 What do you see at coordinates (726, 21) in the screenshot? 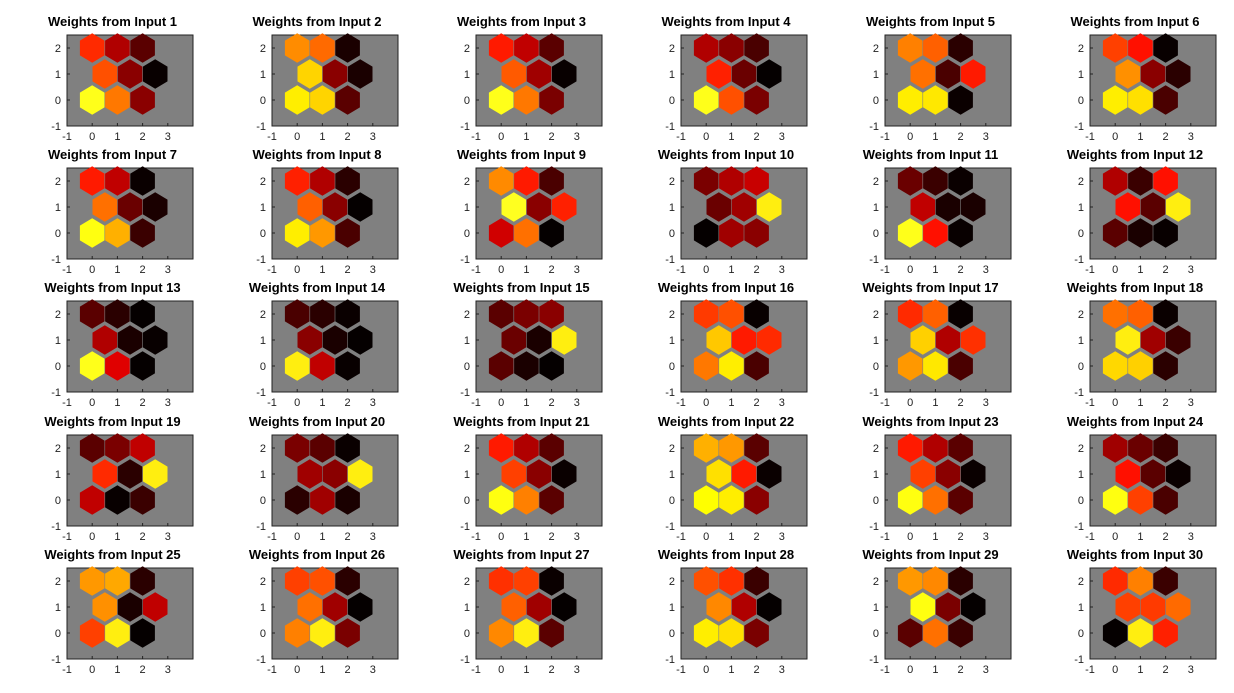
I see `chart-title: Weights from Input 4` at bounding box center [726, 21].